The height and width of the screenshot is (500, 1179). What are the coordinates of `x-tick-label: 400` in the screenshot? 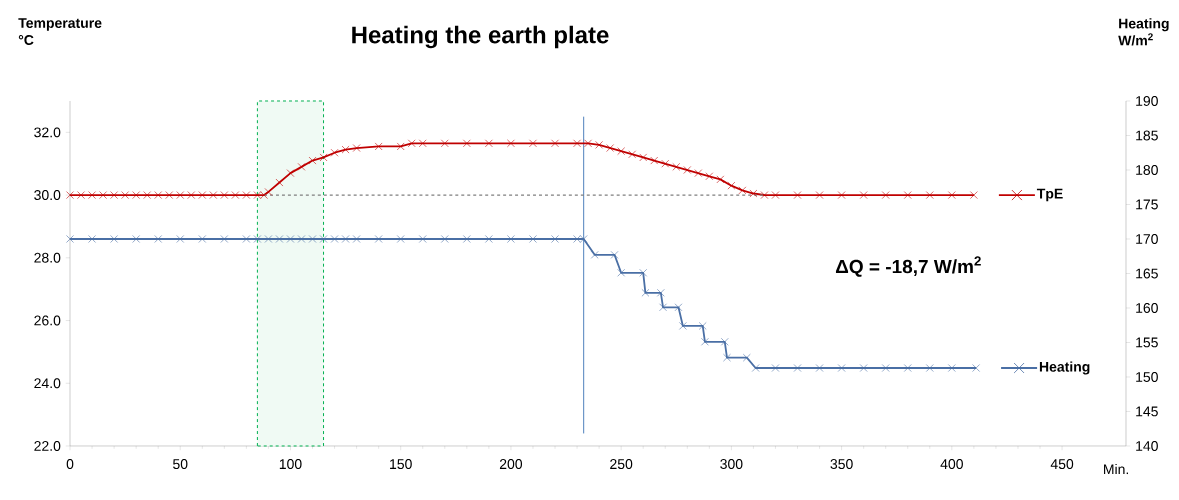 It's located at (951, 464).